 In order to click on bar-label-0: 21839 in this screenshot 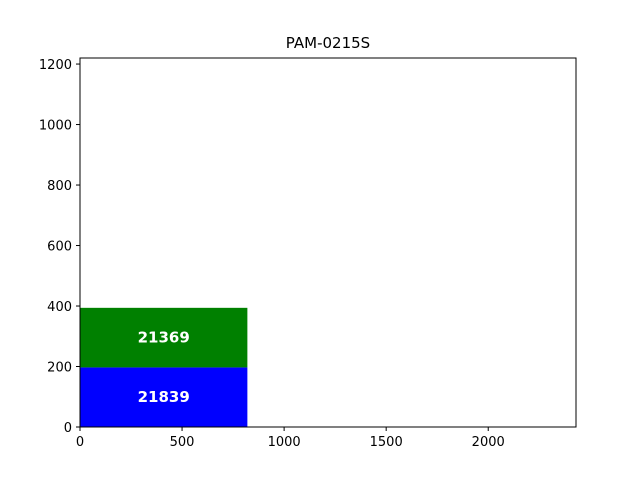, I will do `click(164, 397)`.